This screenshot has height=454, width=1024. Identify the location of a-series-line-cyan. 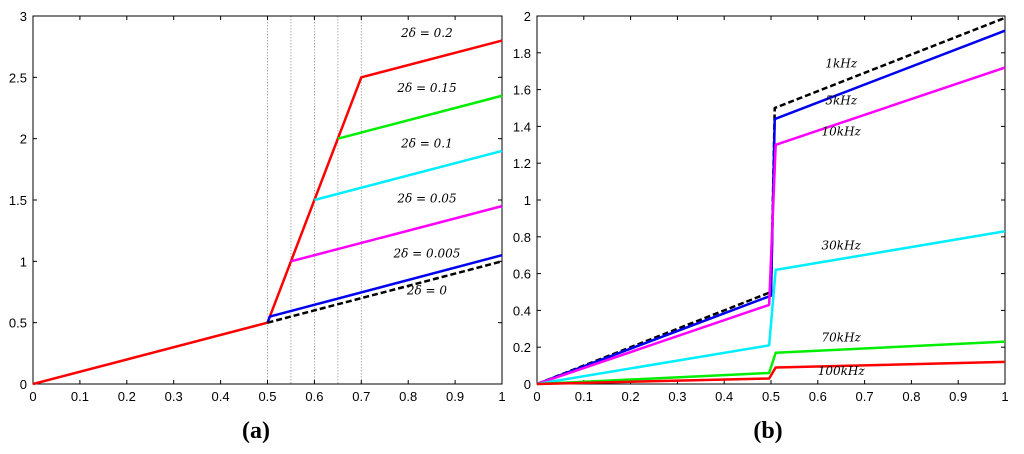
(408, 175).